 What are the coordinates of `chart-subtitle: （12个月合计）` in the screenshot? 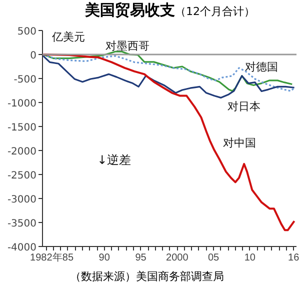 It's located at (215, 11).